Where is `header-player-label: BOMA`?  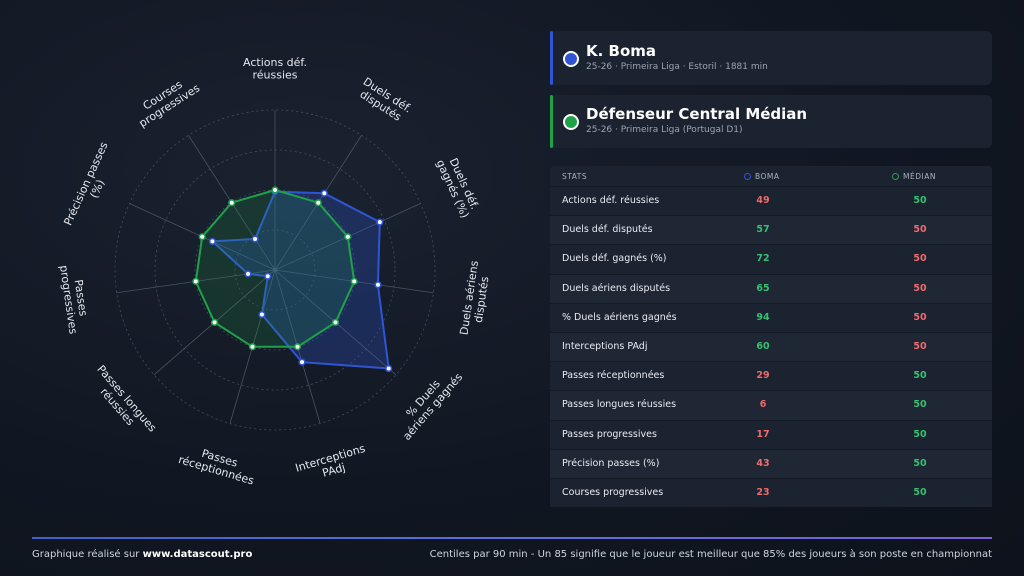
header-player-label: BOMA is located at coordinates (767, 176).